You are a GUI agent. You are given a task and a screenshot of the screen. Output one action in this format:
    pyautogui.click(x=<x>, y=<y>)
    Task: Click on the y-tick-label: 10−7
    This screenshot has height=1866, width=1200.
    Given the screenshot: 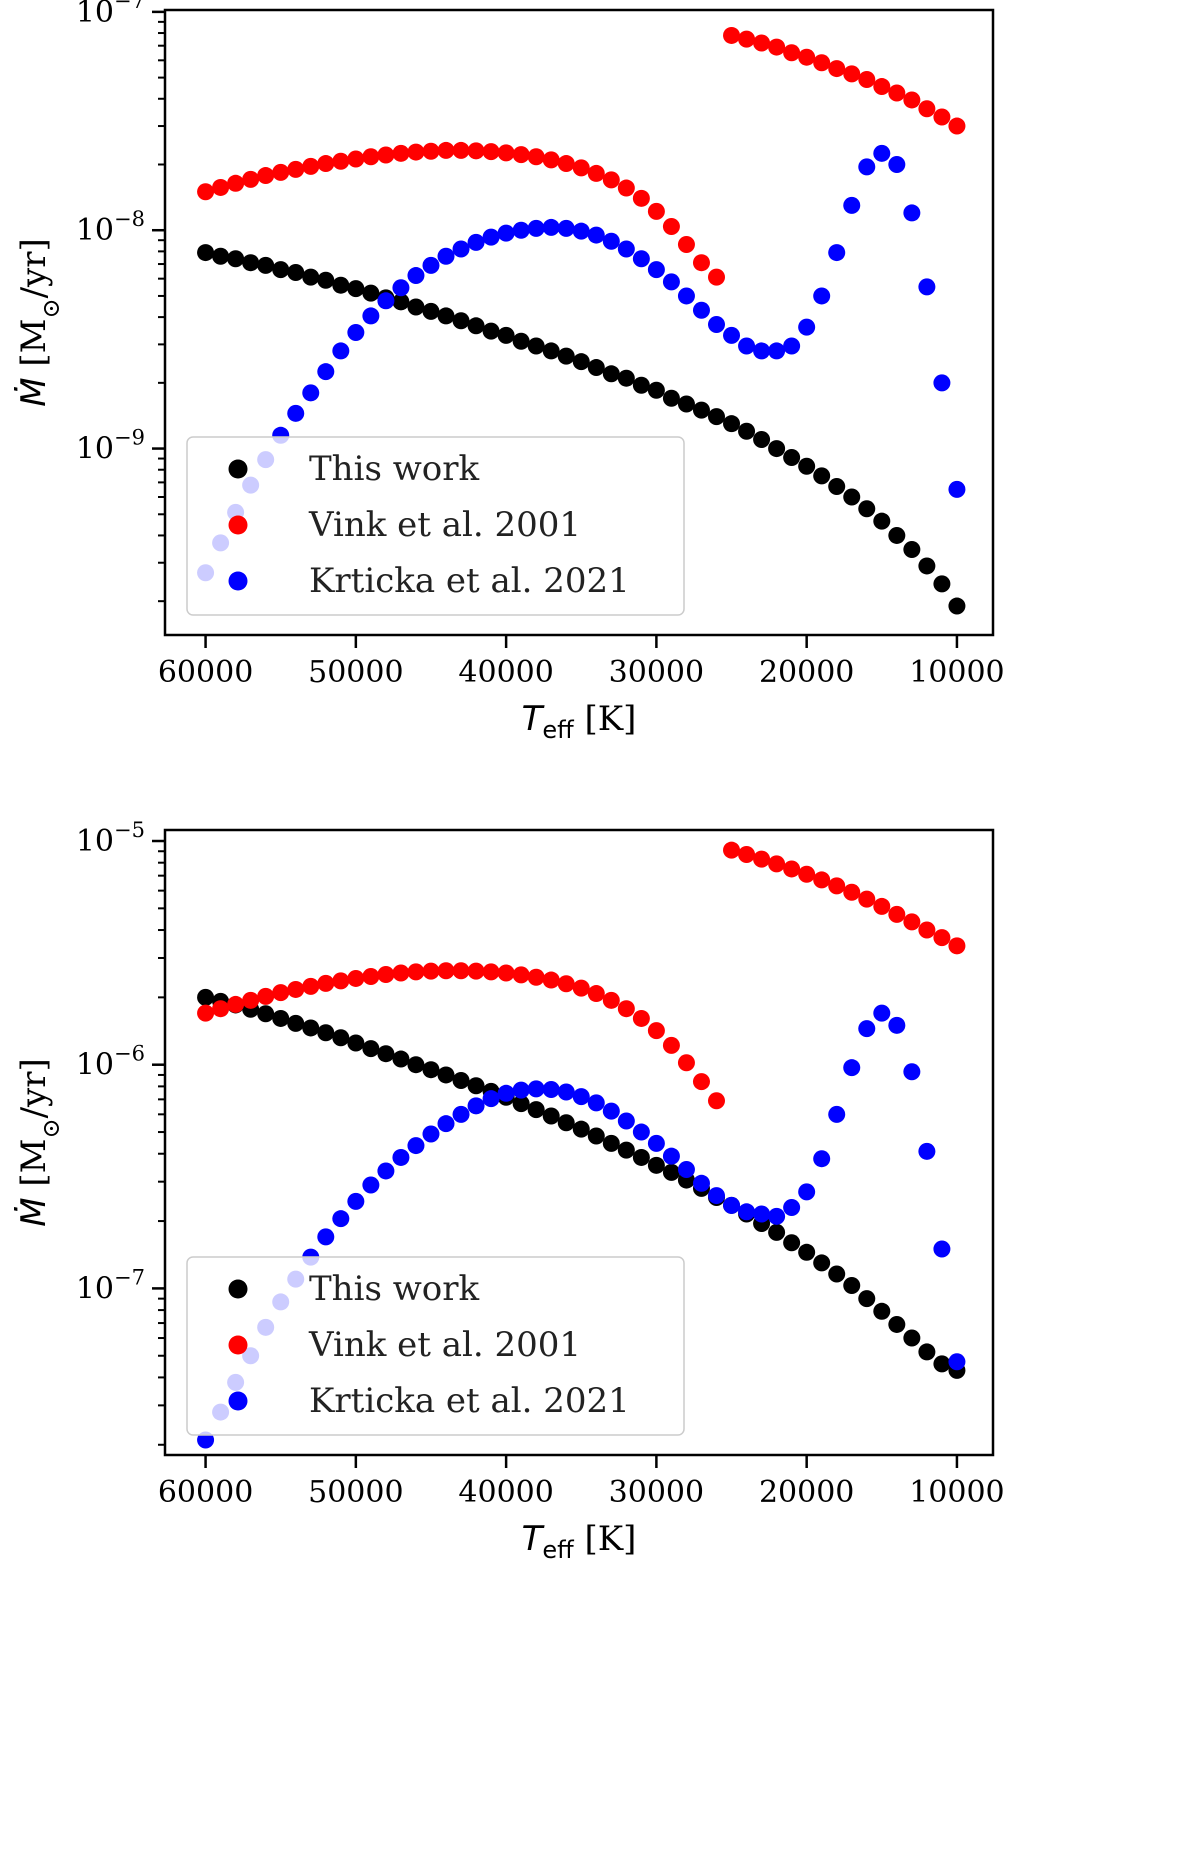 What is the action you would take?
    pyautogui.click(x=110, y=15)
    